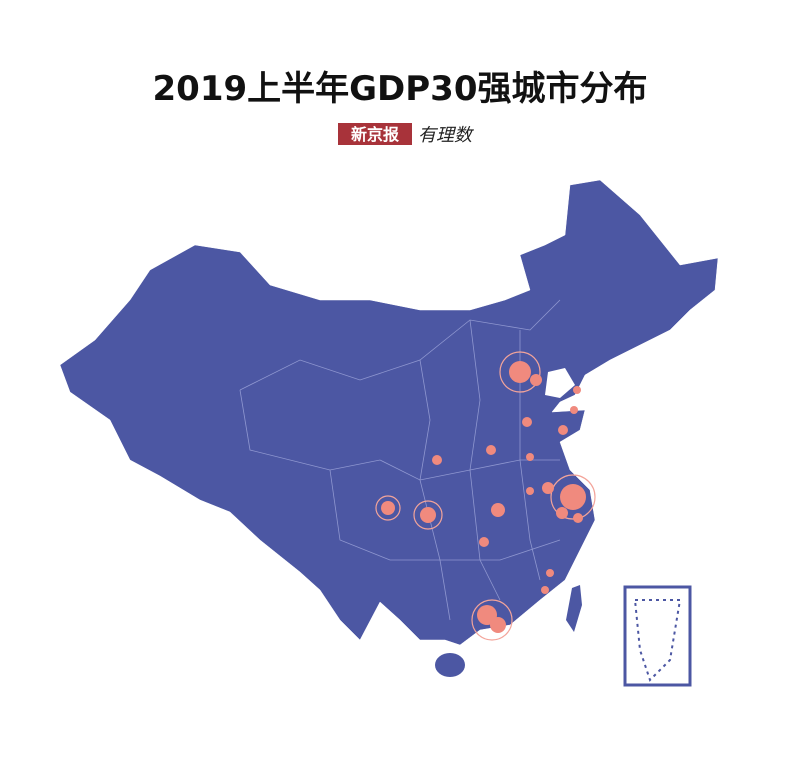 The image size is (800, 758). What do you see at coordinates (400, 89) in the screenshot?
I see `title: 2019上半年GDP30强城市分布` at bounding box center [400, 89].